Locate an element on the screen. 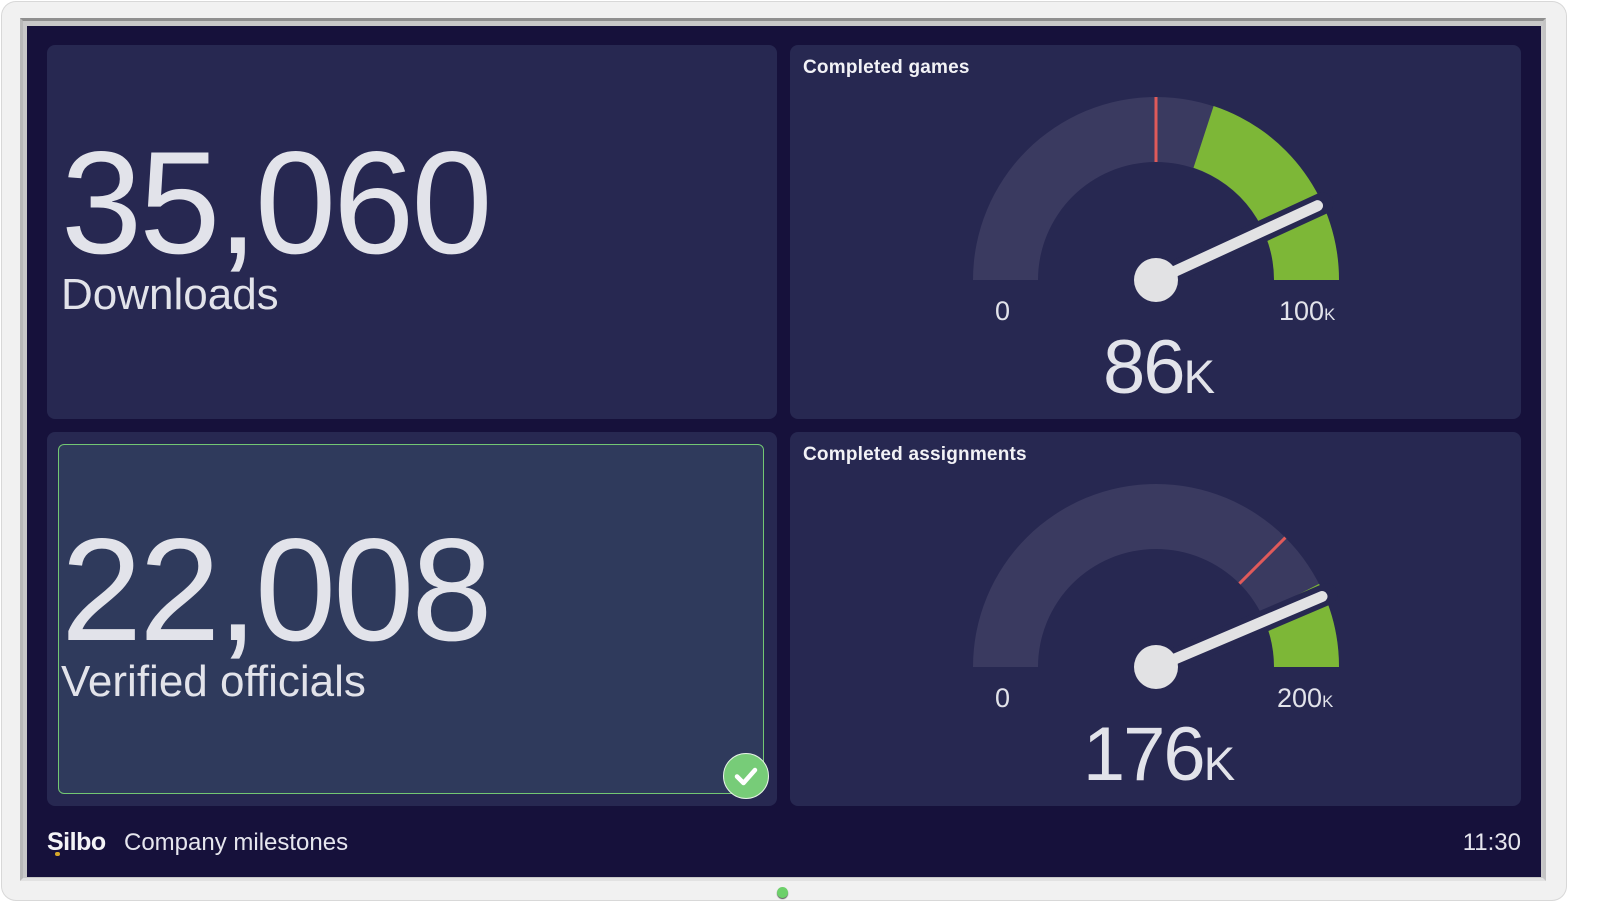  gauge-max-value: 100 is located at coordinates (1302, 311).